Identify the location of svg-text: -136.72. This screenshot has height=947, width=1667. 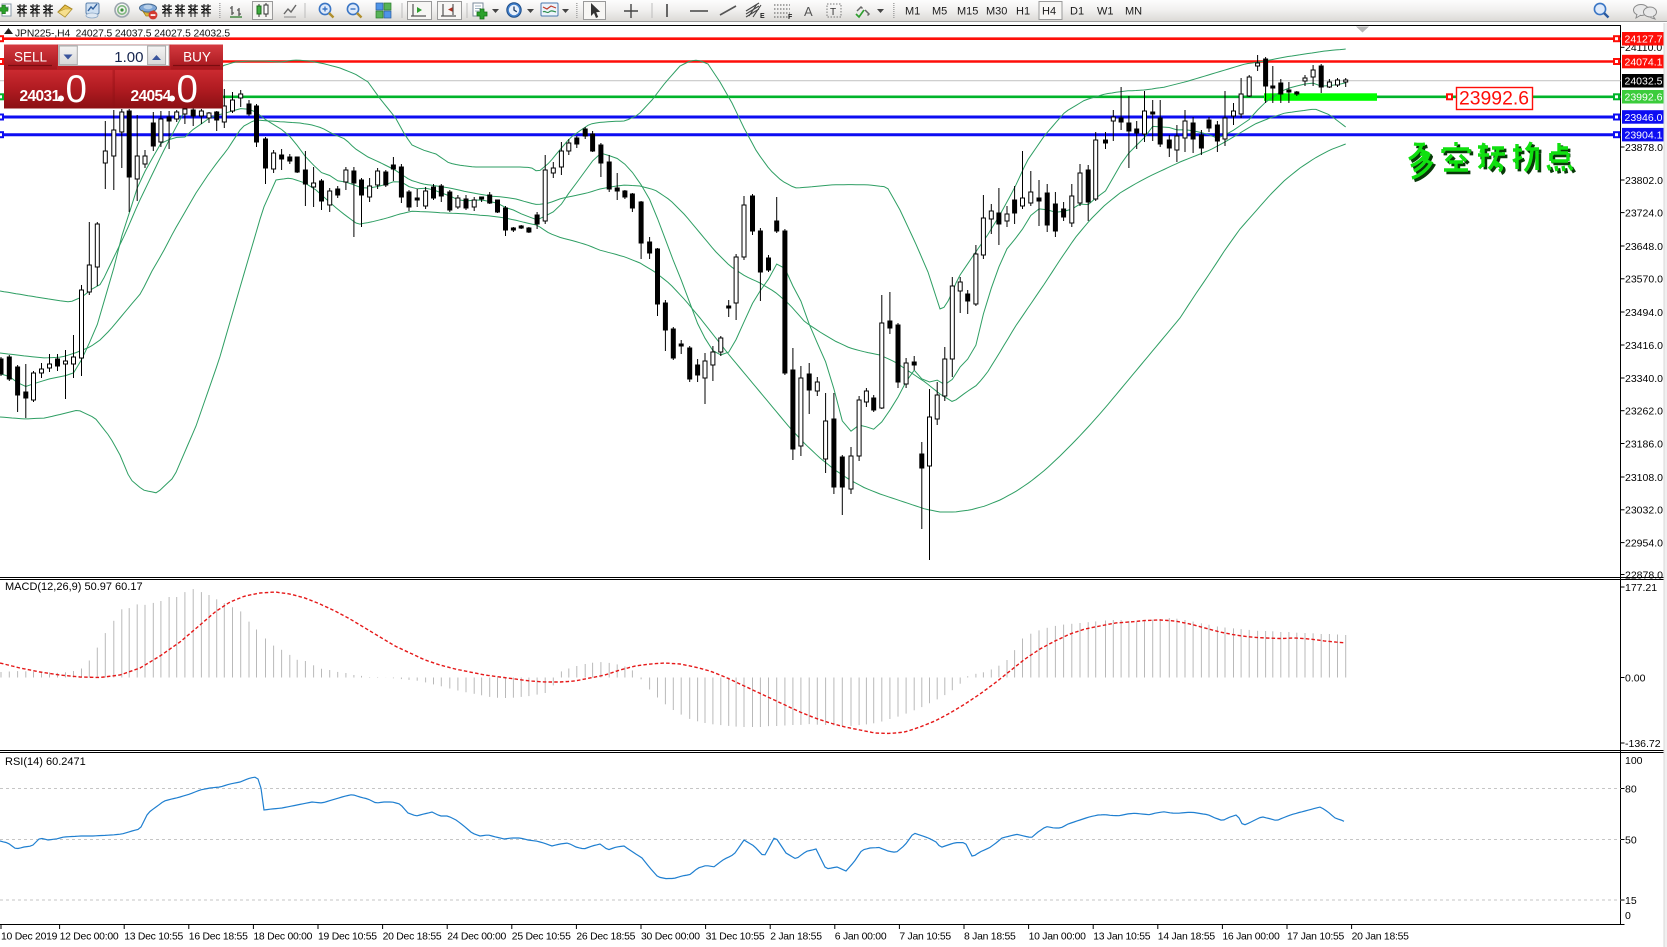
(1643, 744).